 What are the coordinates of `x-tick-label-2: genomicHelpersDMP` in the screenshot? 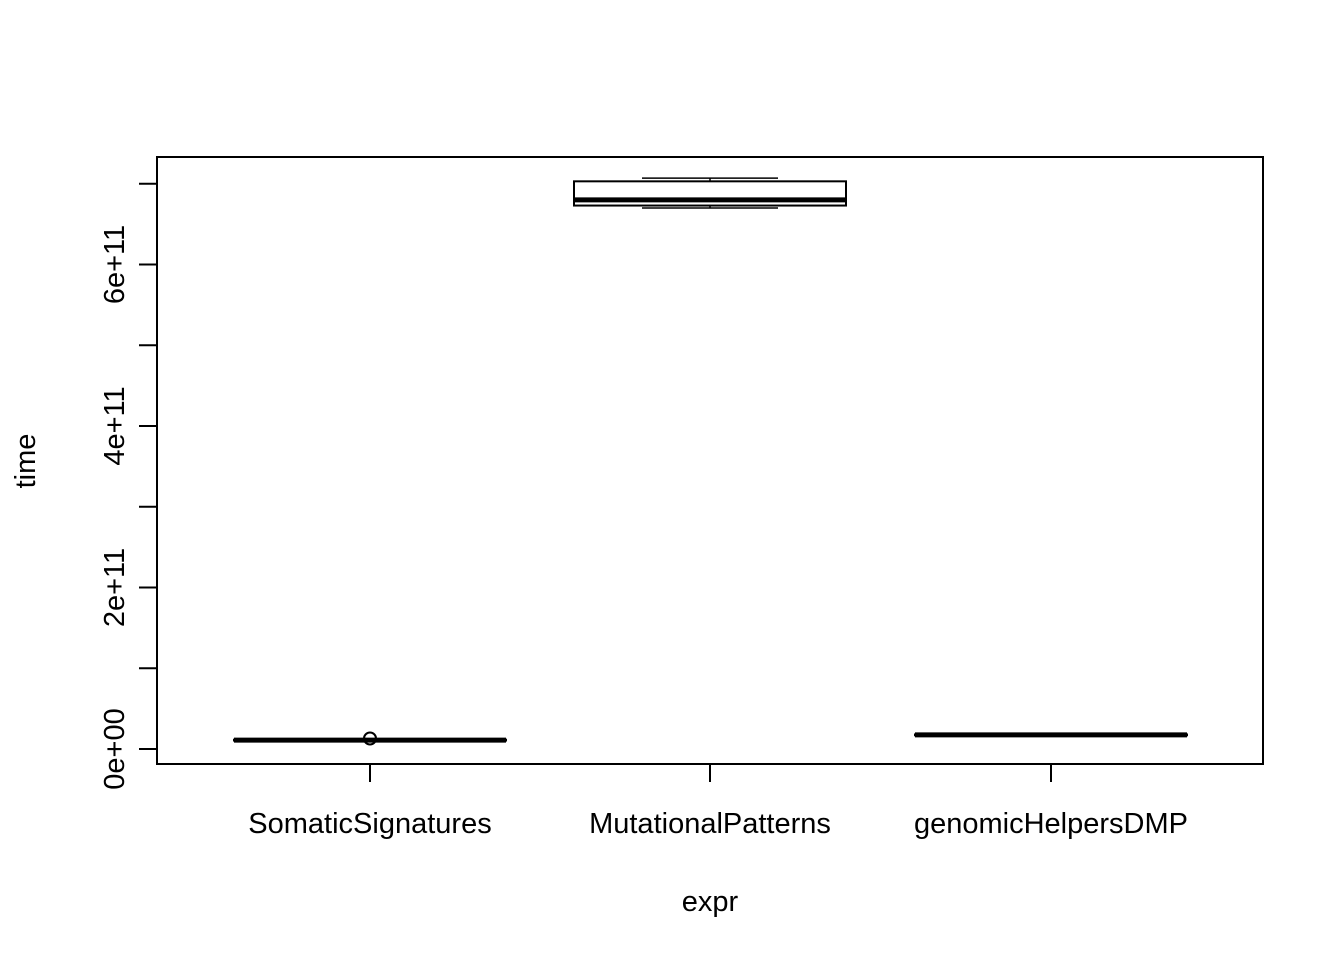 It's located at (1051, 824).